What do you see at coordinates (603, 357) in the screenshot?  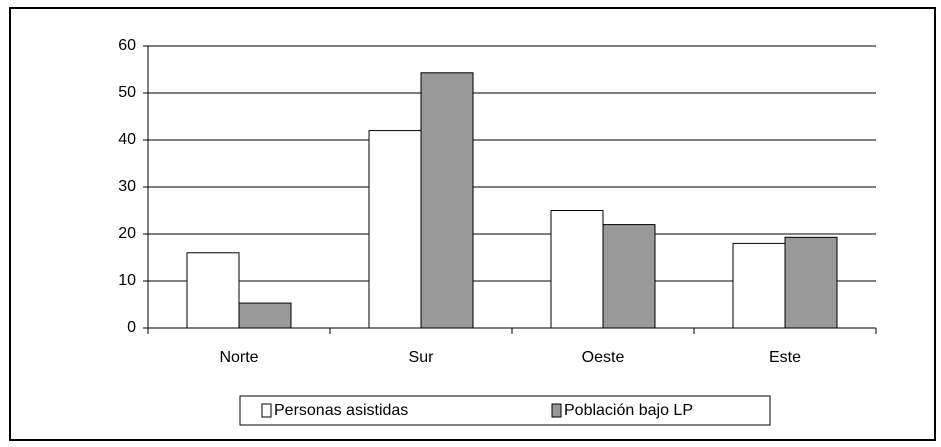 I see `x-tick-label: Oeste` at bounding box center [603, 357].